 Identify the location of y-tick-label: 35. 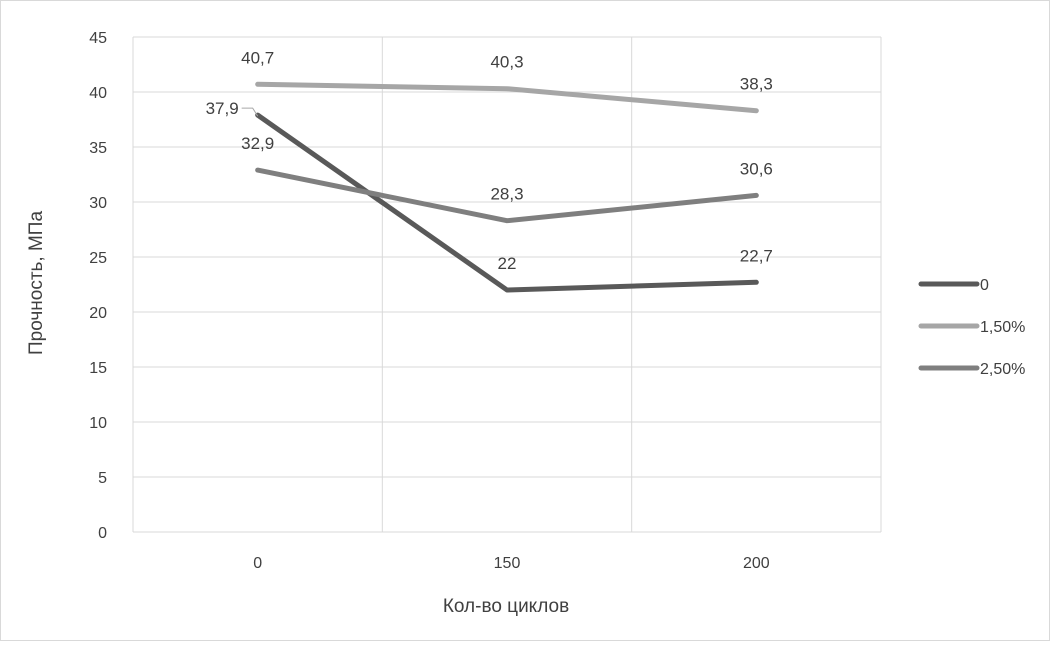
(98, 148).